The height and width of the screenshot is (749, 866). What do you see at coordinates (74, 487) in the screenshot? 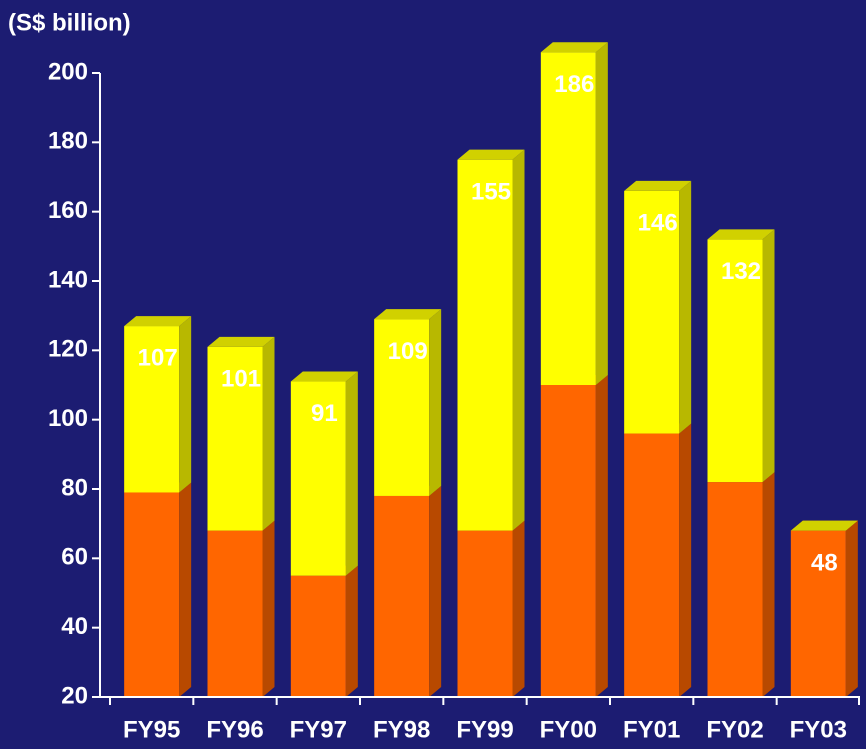
I see `y-tick-label: 80` at bounding box center [74, 487].